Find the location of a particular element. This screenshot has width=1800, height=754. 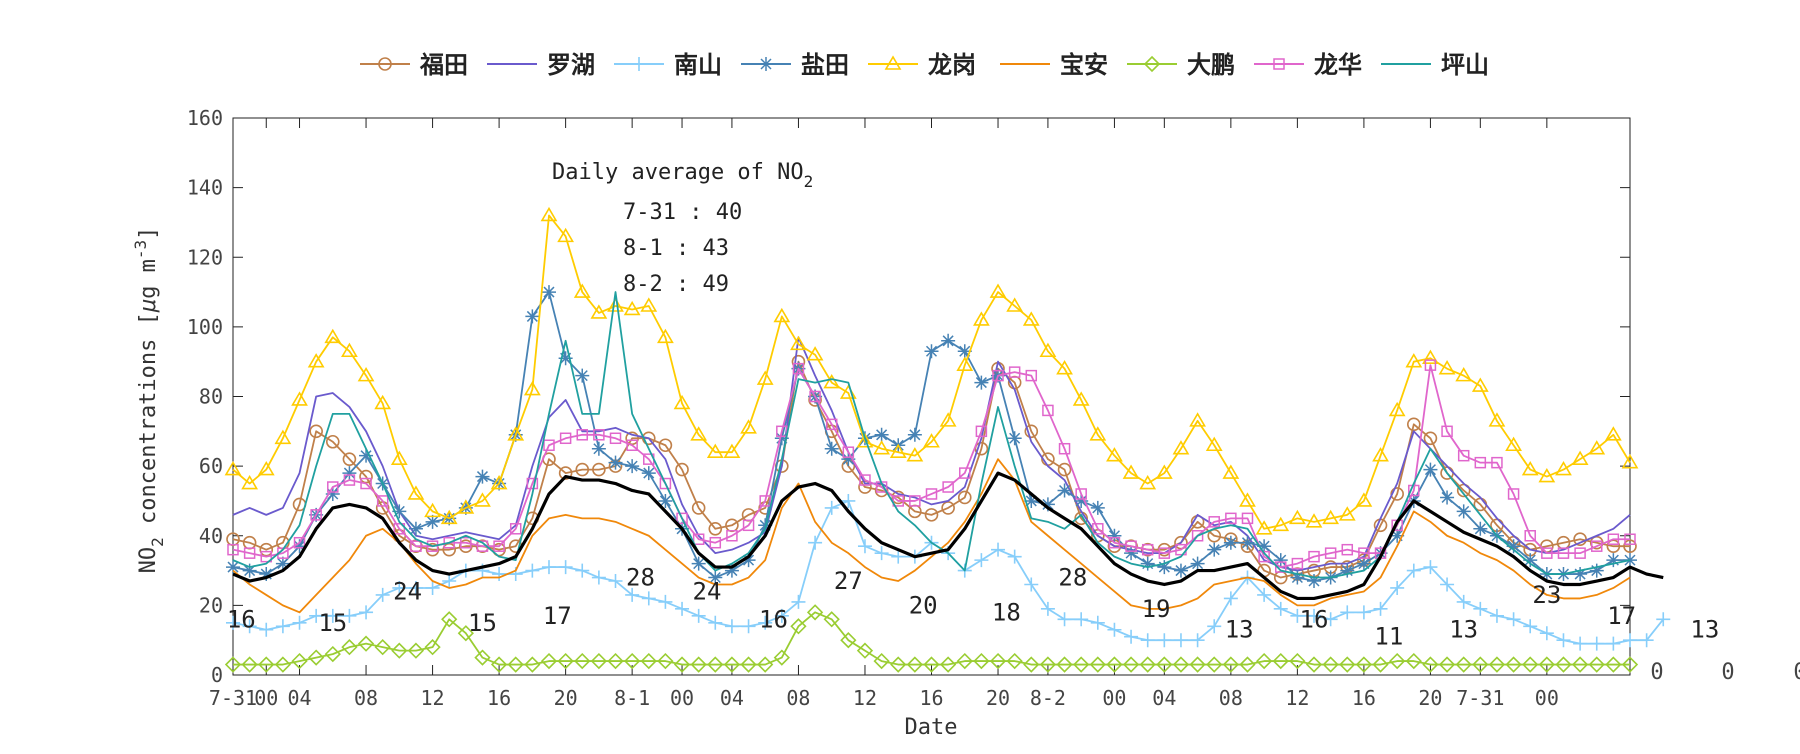

data-label: 28 is located at coordinates (1072, 578).